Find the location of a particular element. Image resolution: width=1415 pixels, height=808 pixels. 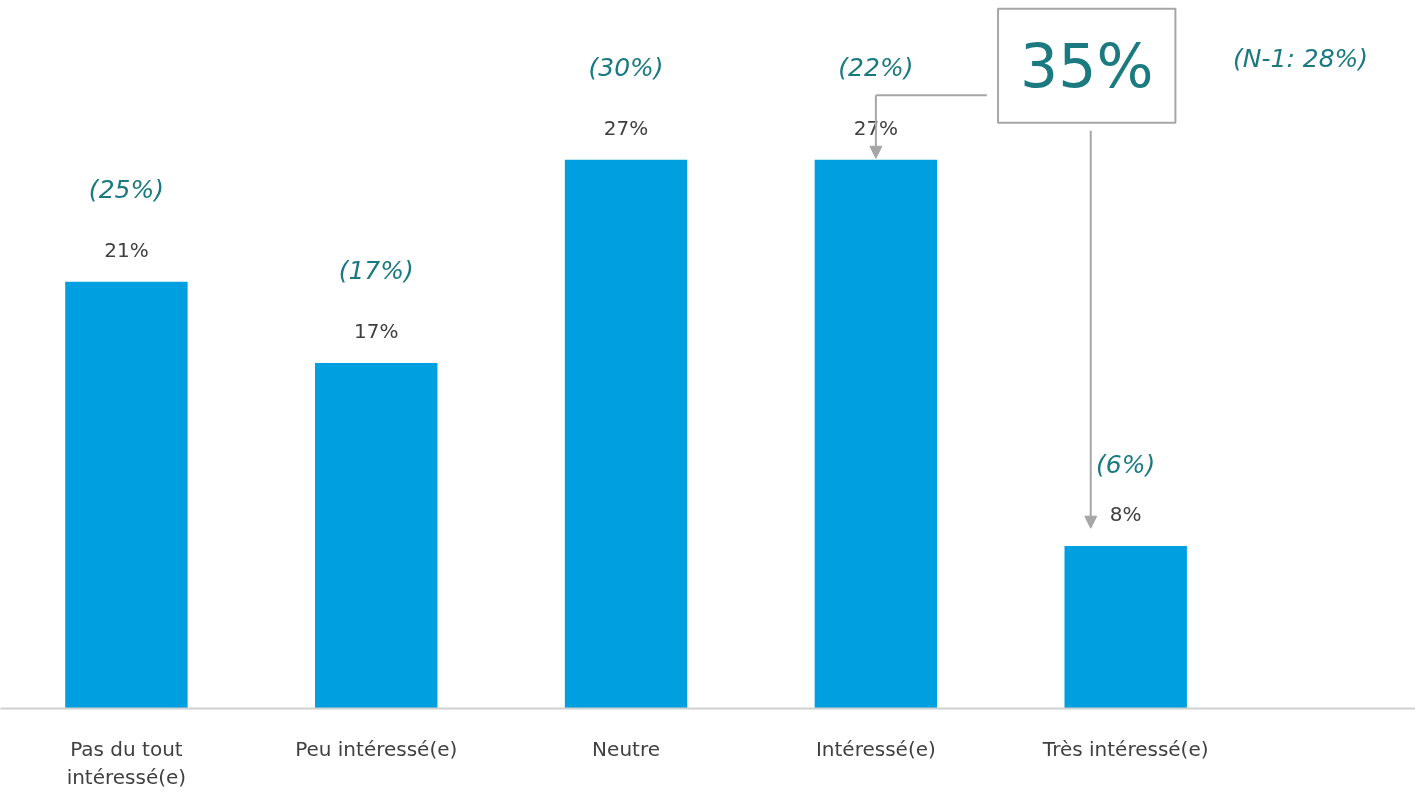

x-tick-label: Très intéressé(e) is located at coordinates (1125, 748).